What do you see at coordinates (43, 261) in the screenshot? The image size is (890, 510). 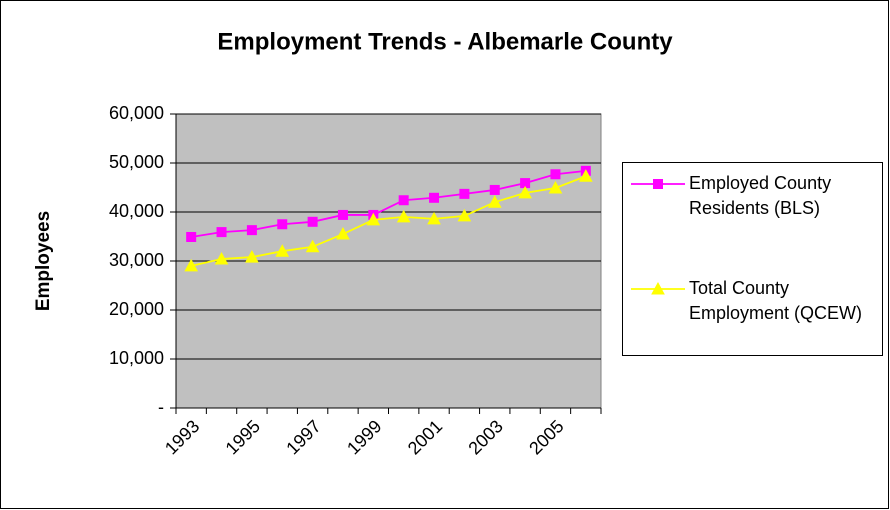 I see `y-axis-label: Employees` at bounding box center [43, 261].